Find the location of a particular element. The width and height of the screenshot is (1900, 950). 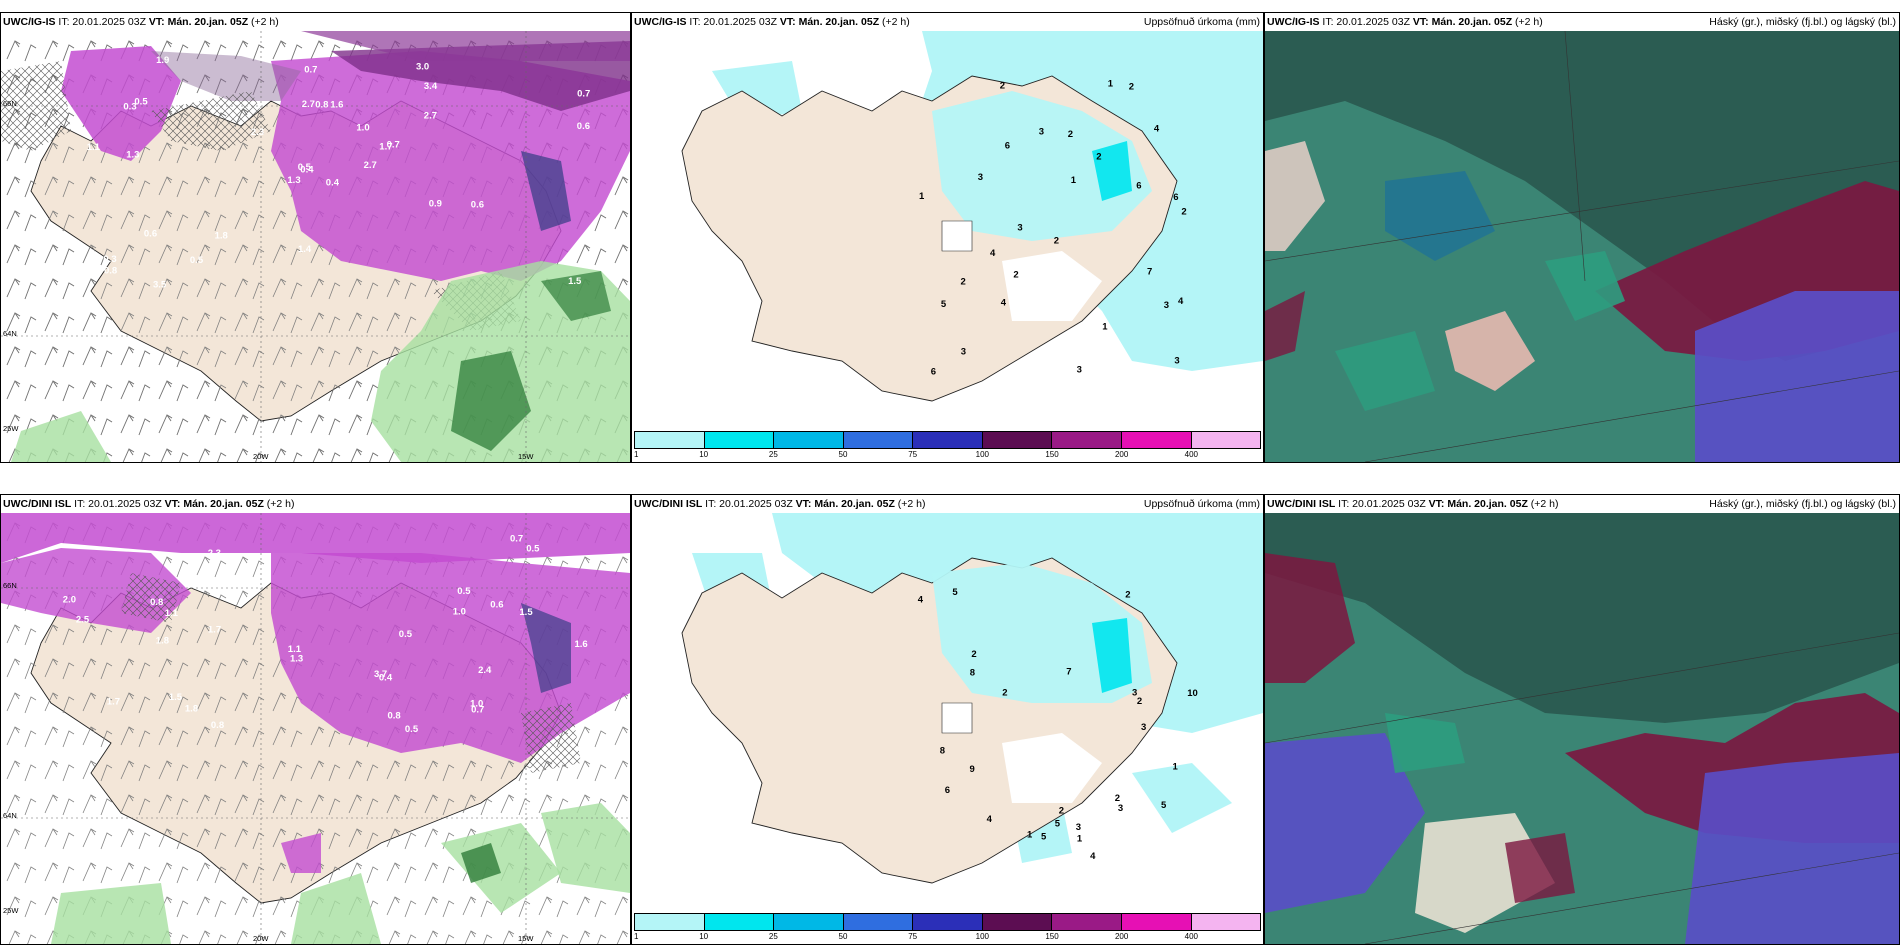

value-label: 1.9 is located at coordinates (162, 60).